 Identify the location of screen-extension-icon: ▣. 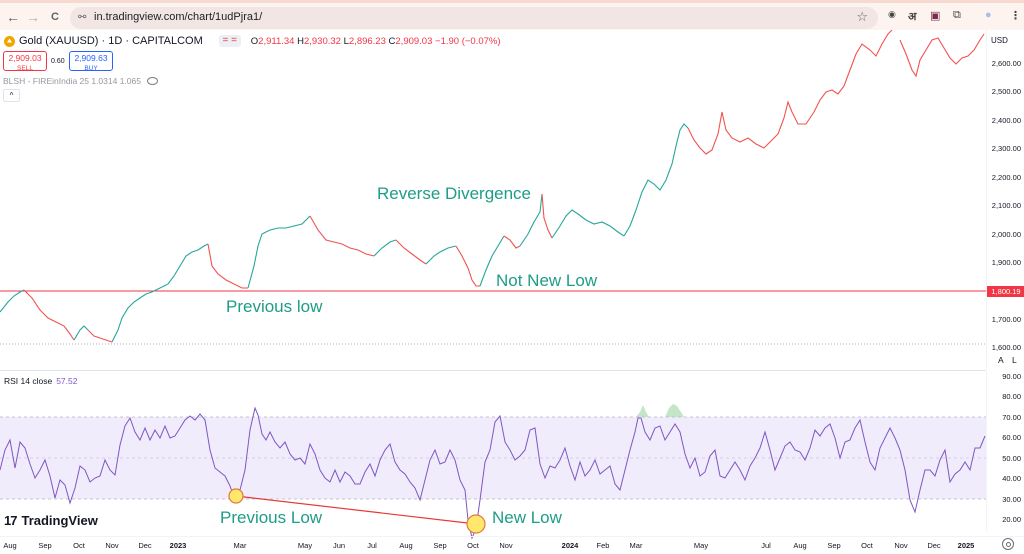
(935, 16).